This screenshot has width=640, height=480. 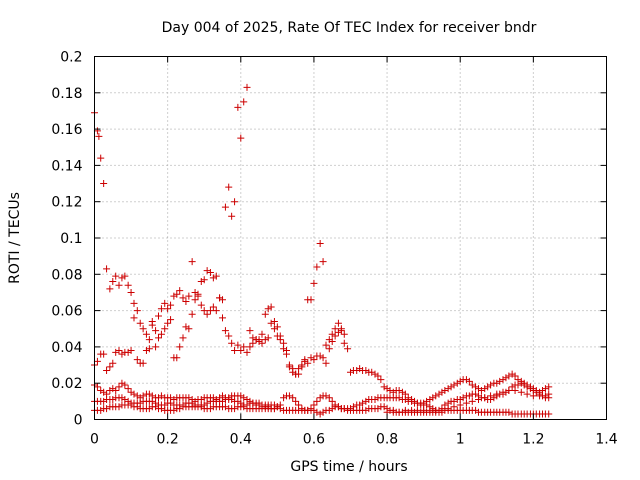 What do you see at coordinates (71, 58) in the screenshot?
I see `y-tick-label: 0.2` at bounding box center [71, 58].